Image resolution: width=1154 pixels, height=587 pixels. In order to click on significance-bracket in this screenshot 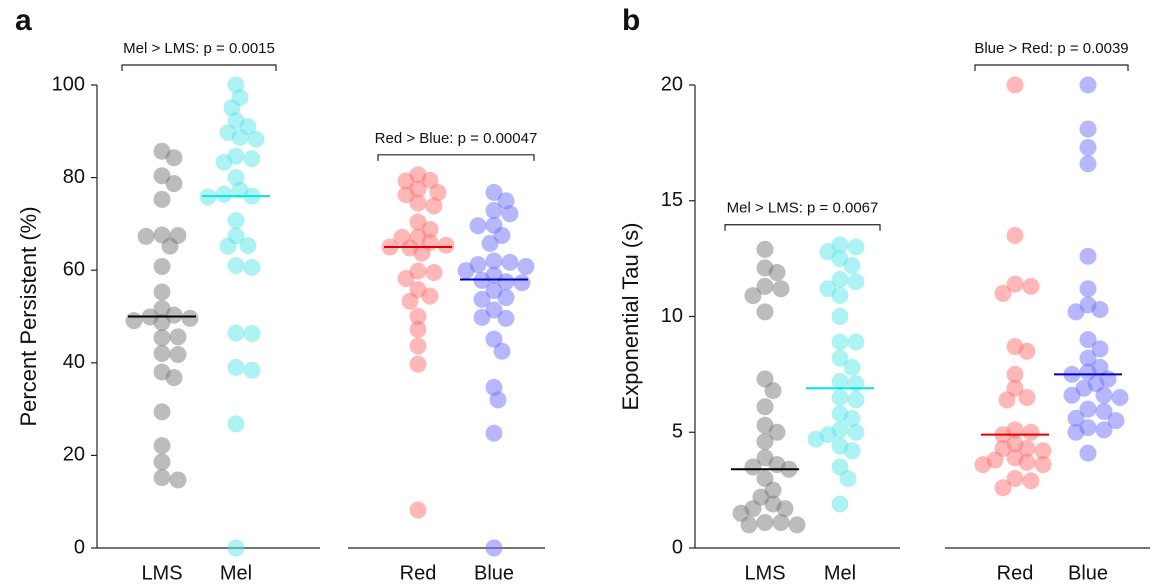, I will do `click(456, 157)`.